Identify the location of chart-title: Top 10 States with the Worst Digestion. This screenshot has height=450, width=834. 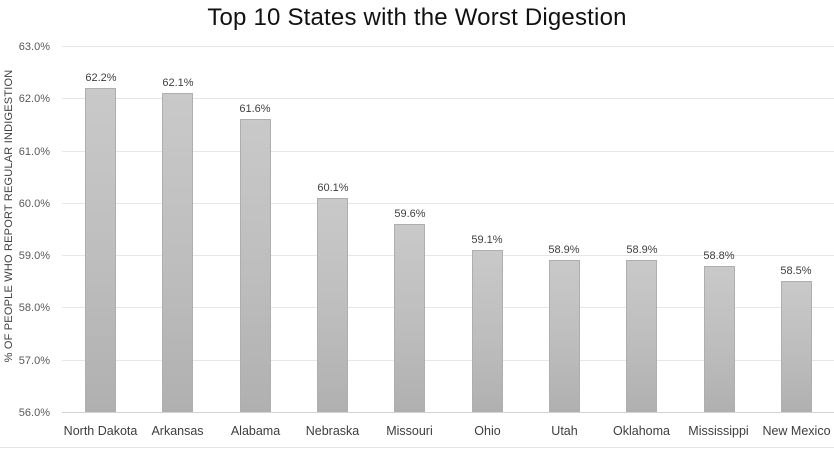
(417, 17).